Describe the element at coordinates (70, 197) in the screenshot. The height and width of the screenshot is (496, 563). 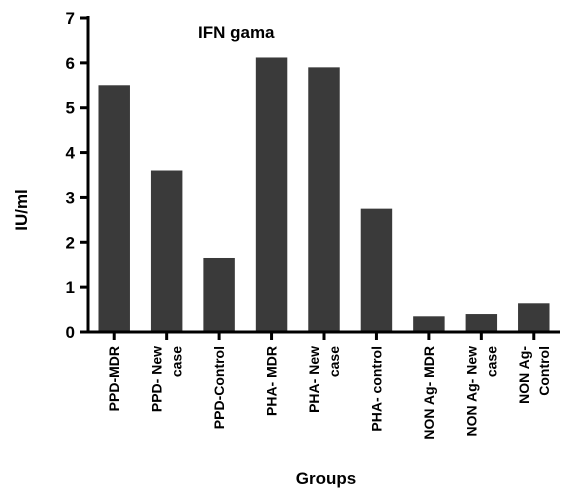
I see `y-tick-label: 3` at that location.